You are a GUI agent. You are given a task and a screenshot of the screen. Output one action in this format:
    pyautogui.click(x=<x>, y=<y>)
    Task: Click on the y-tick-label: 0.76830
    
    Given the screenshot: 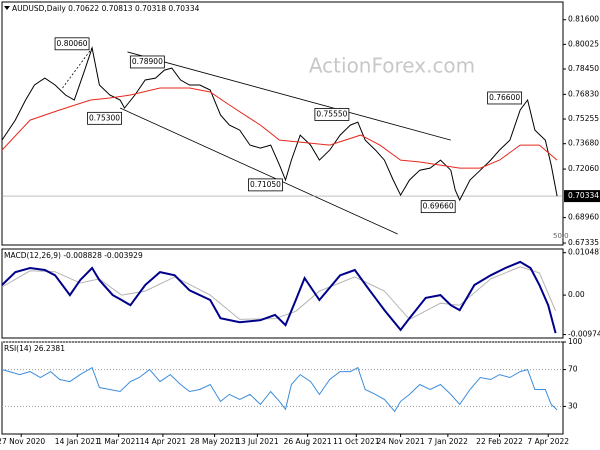 What is the action you would take?
    pyautogui.click(x=583, y=93)
    